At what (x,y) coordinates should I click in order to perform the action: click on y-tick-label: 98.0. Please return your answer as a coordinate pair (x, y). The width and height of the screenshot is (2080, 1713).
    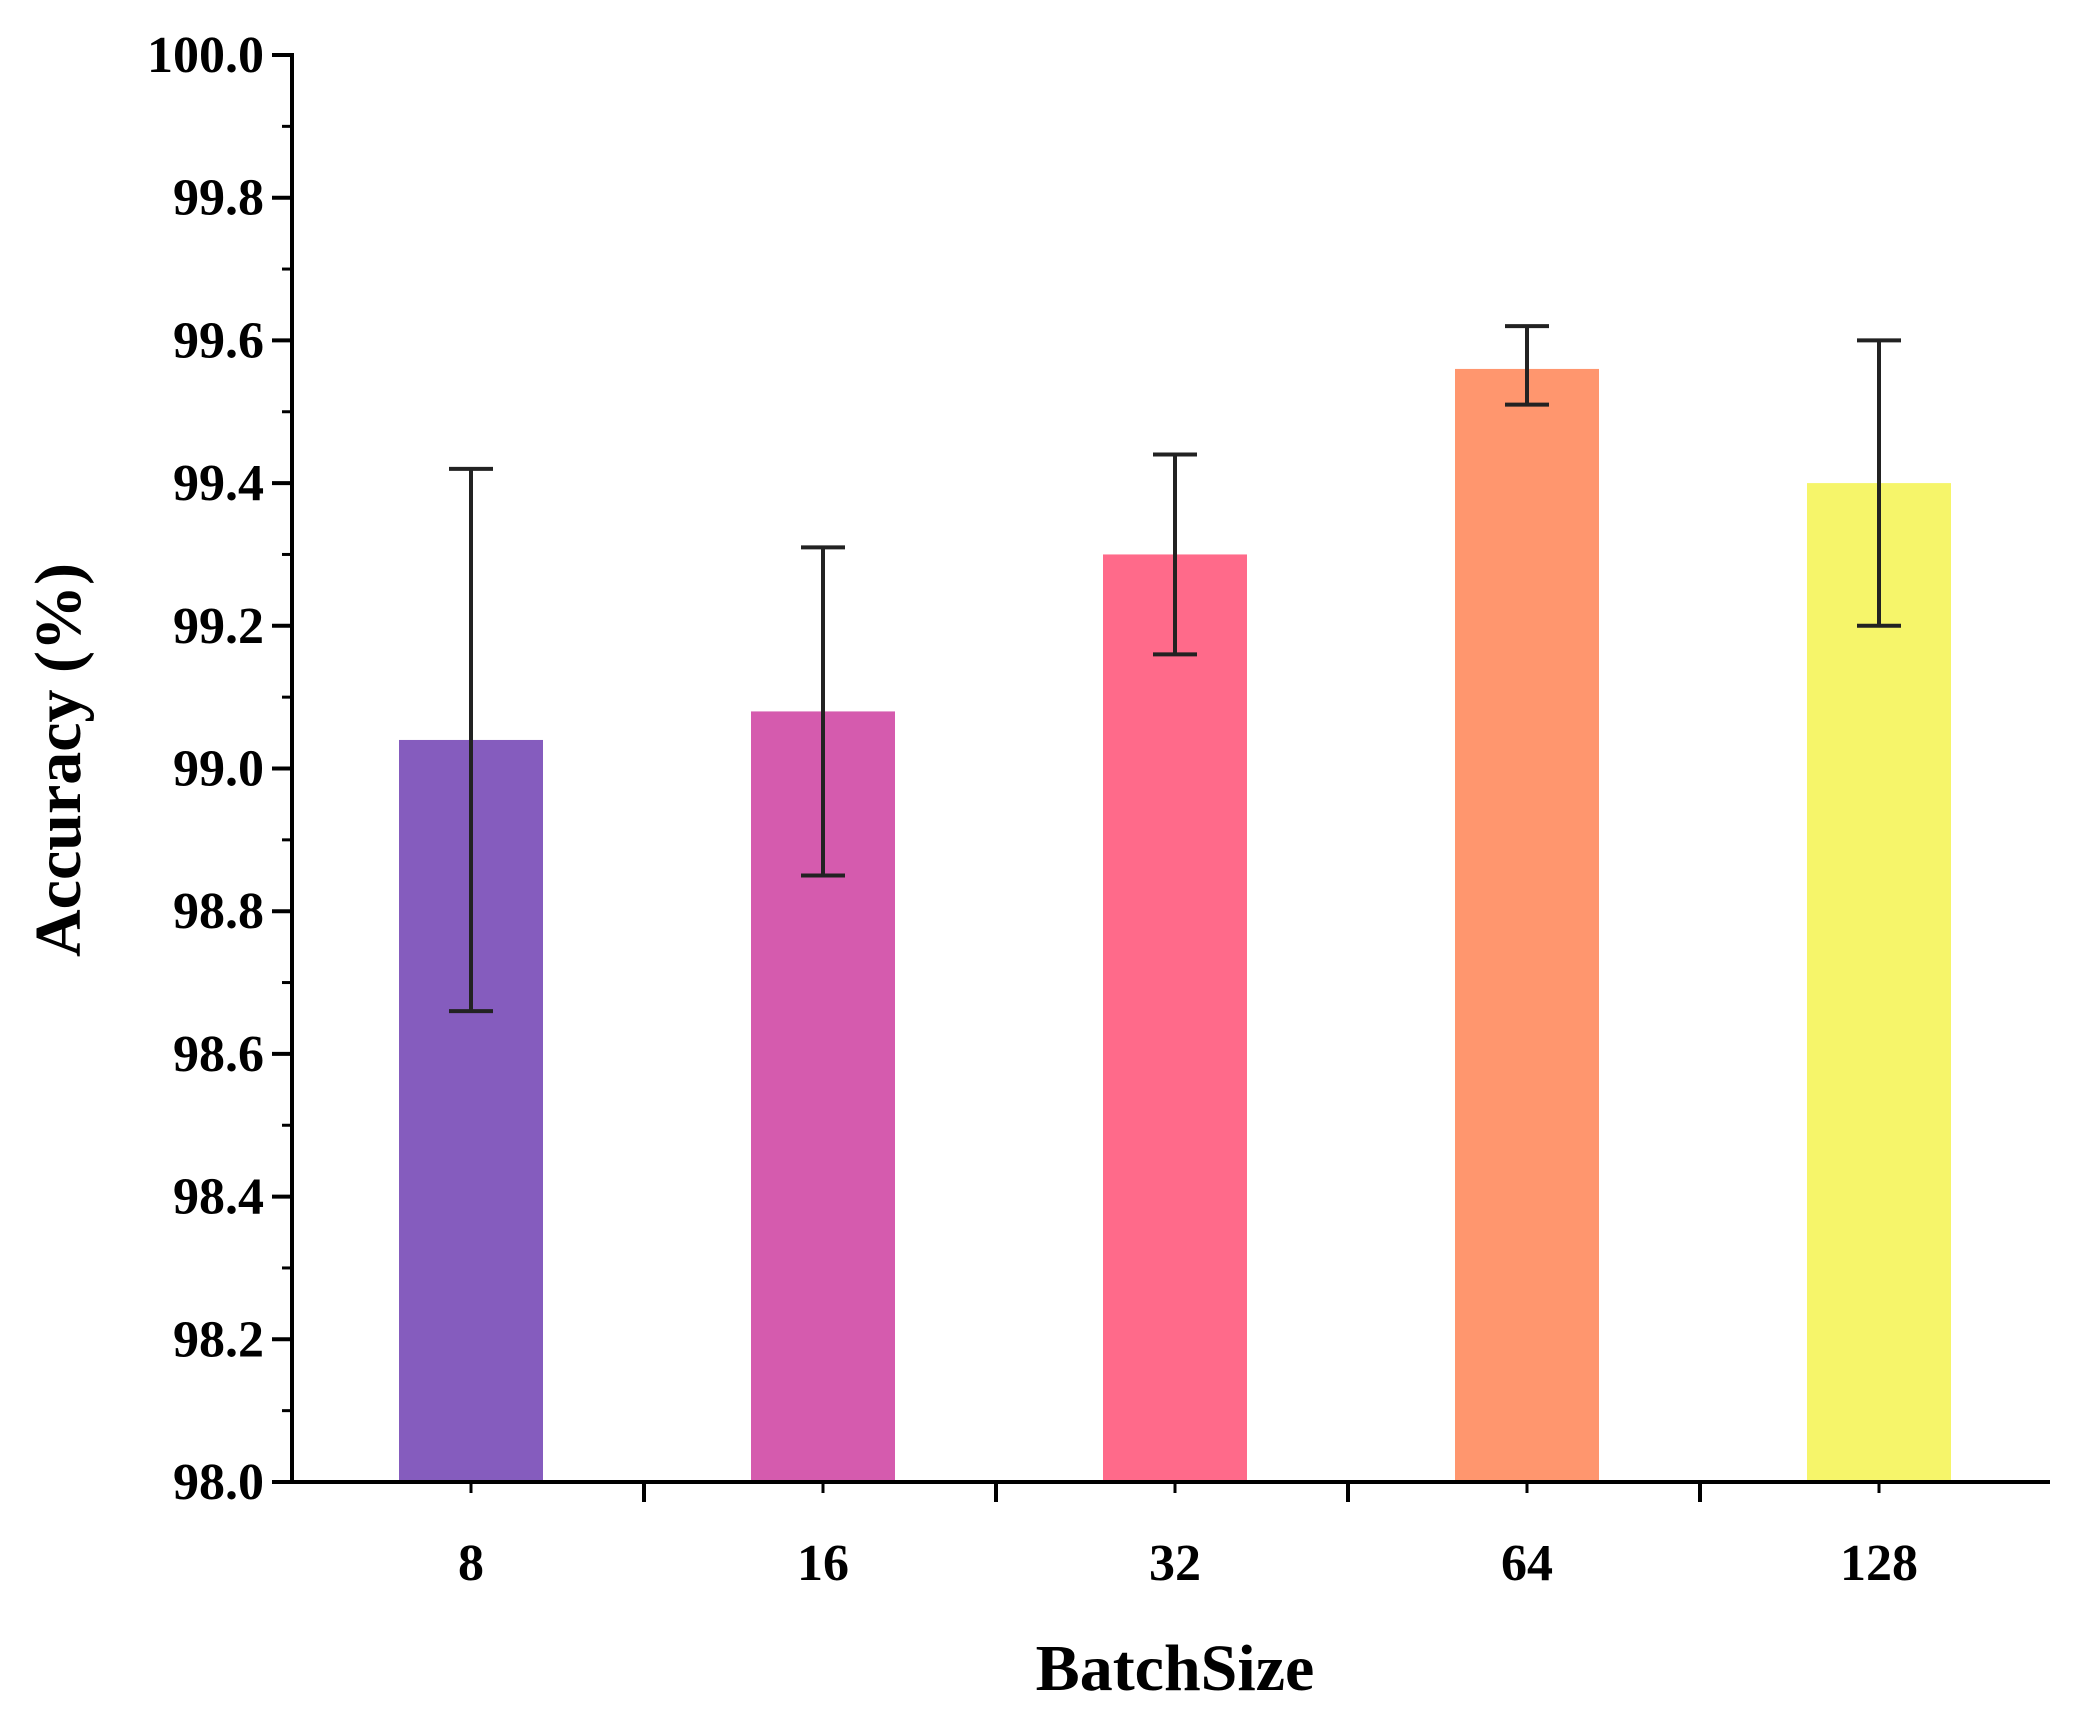
    Looking at the image, I should click on (218, 1482).